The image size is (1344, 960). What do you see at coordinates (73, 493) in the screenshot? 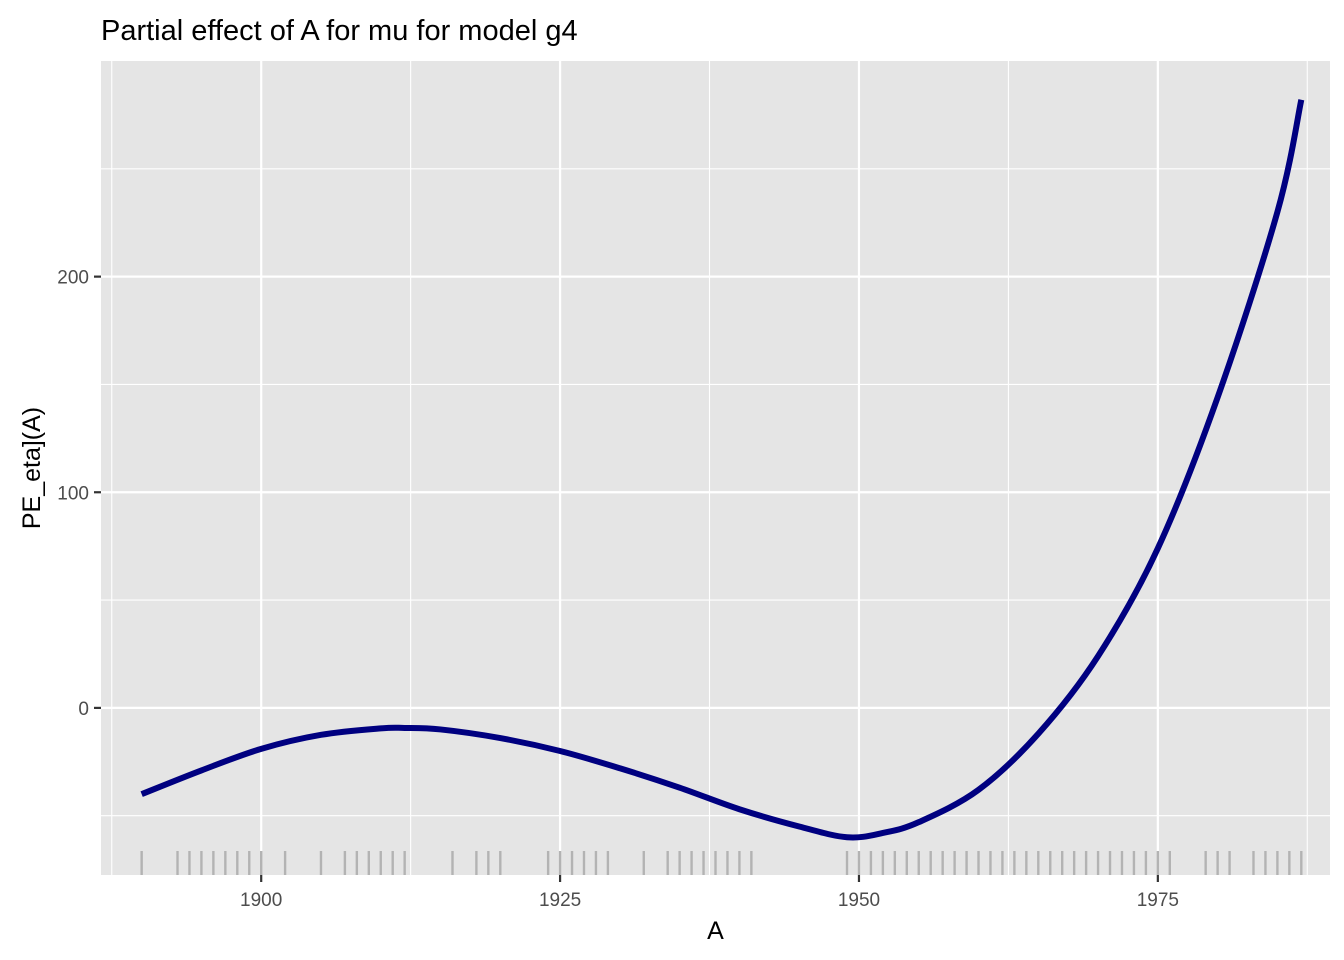
I see `y-tick-label: 100` at bounding box center [73, 493].